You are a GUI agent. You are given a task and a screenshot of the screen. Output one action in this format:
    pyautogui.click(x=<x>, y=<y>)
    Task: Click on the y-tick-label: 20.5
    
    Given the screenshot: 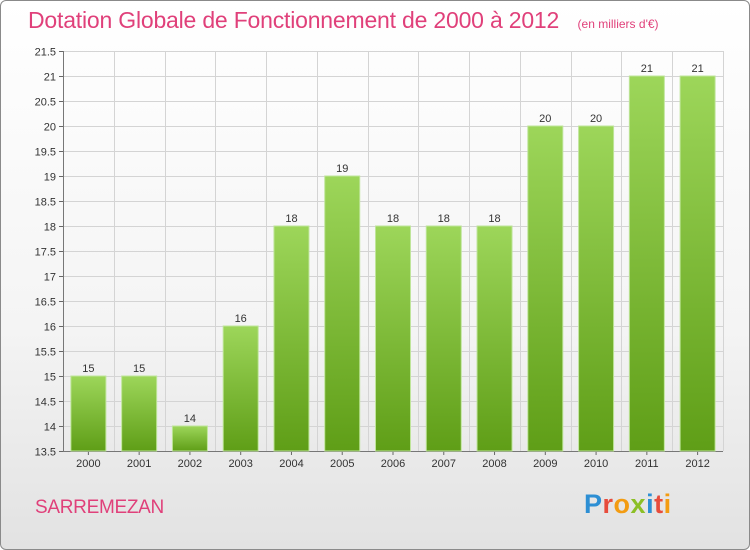 What is the action you would take?
    pyautogui.click(x=45, y=103)
    